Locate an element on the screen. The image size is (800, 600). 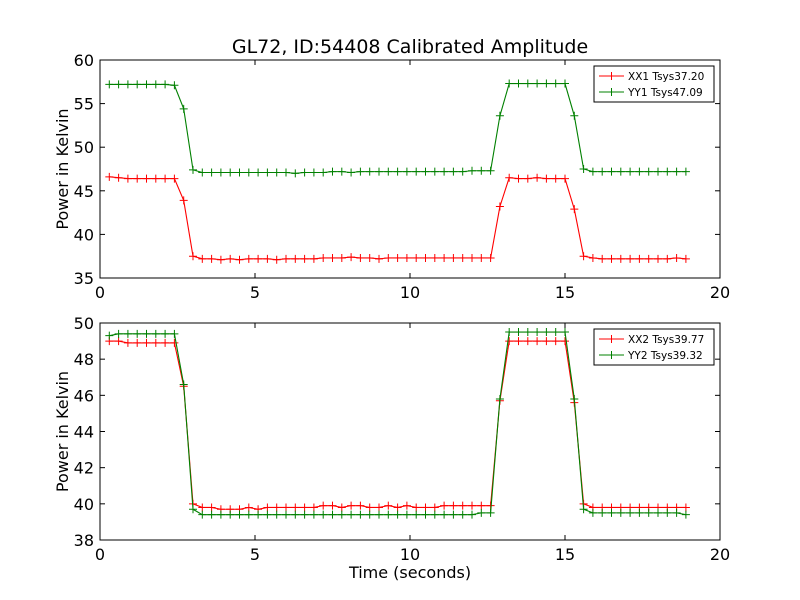
x-tick-label: 5 is located at coordinates (255, 554).